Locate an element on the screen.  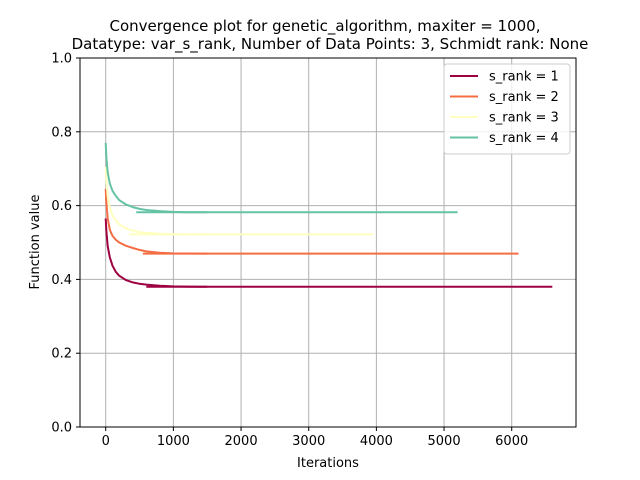
series-3-line is located at coordinates (156, 201).